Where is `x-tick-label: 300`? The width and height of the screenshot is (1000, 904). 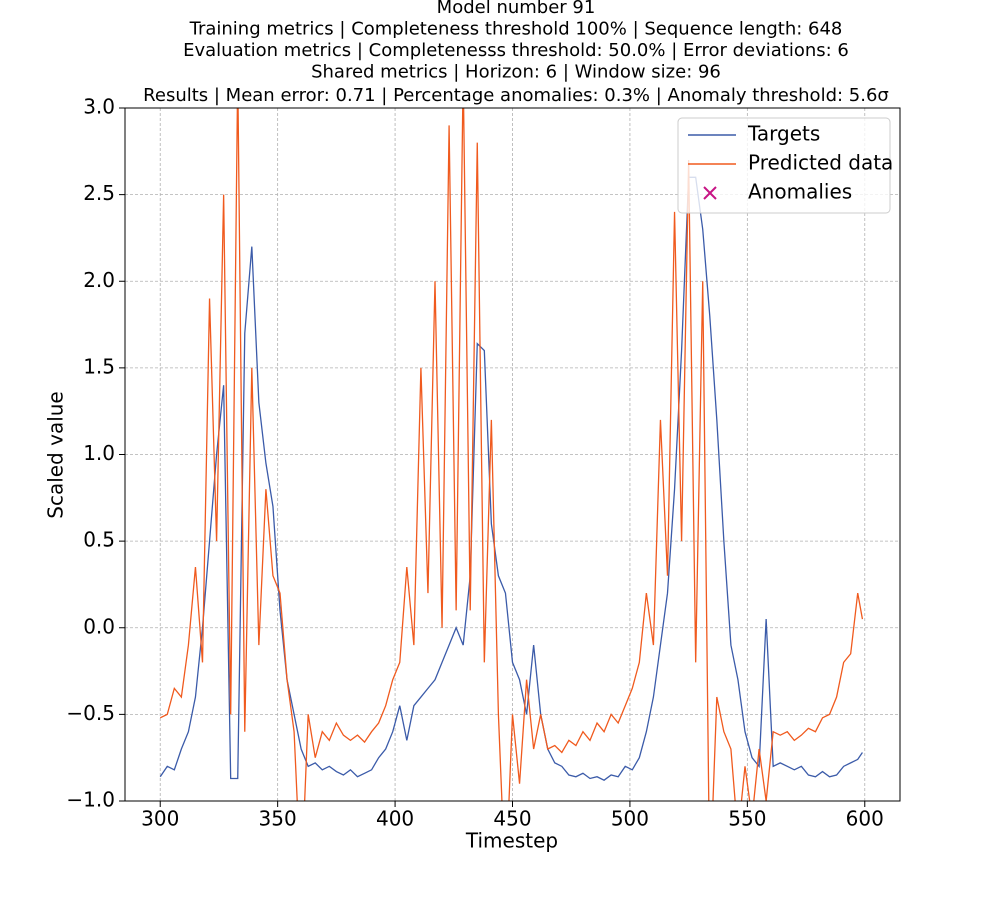
x-tick-label: 300 is located at coordinates (160, 819).